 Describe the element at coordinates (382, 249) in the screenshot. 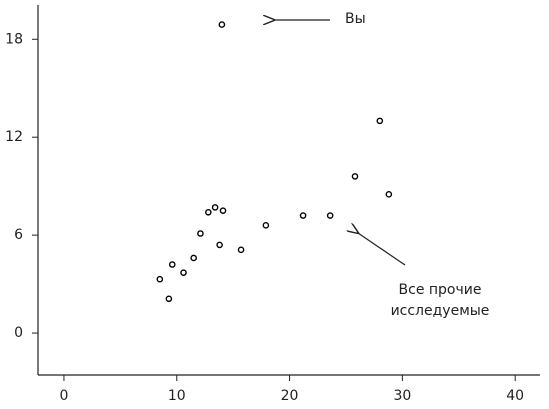

I see `annotation-arrow` at that location.